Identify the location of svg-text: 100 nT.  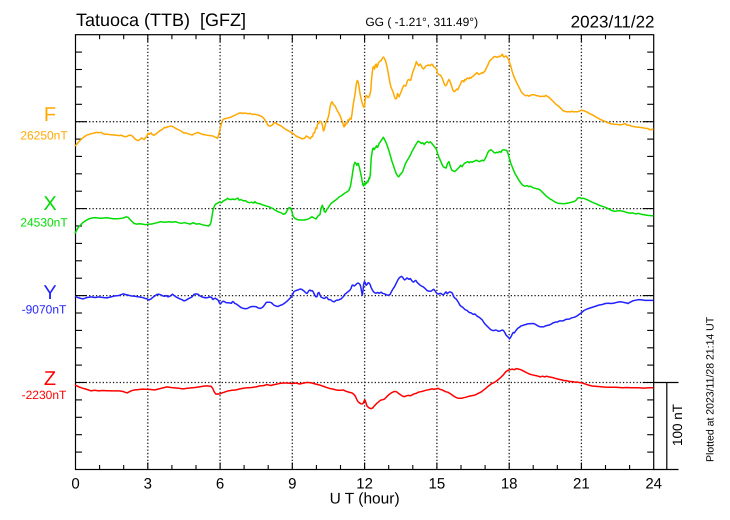
(677, 425).